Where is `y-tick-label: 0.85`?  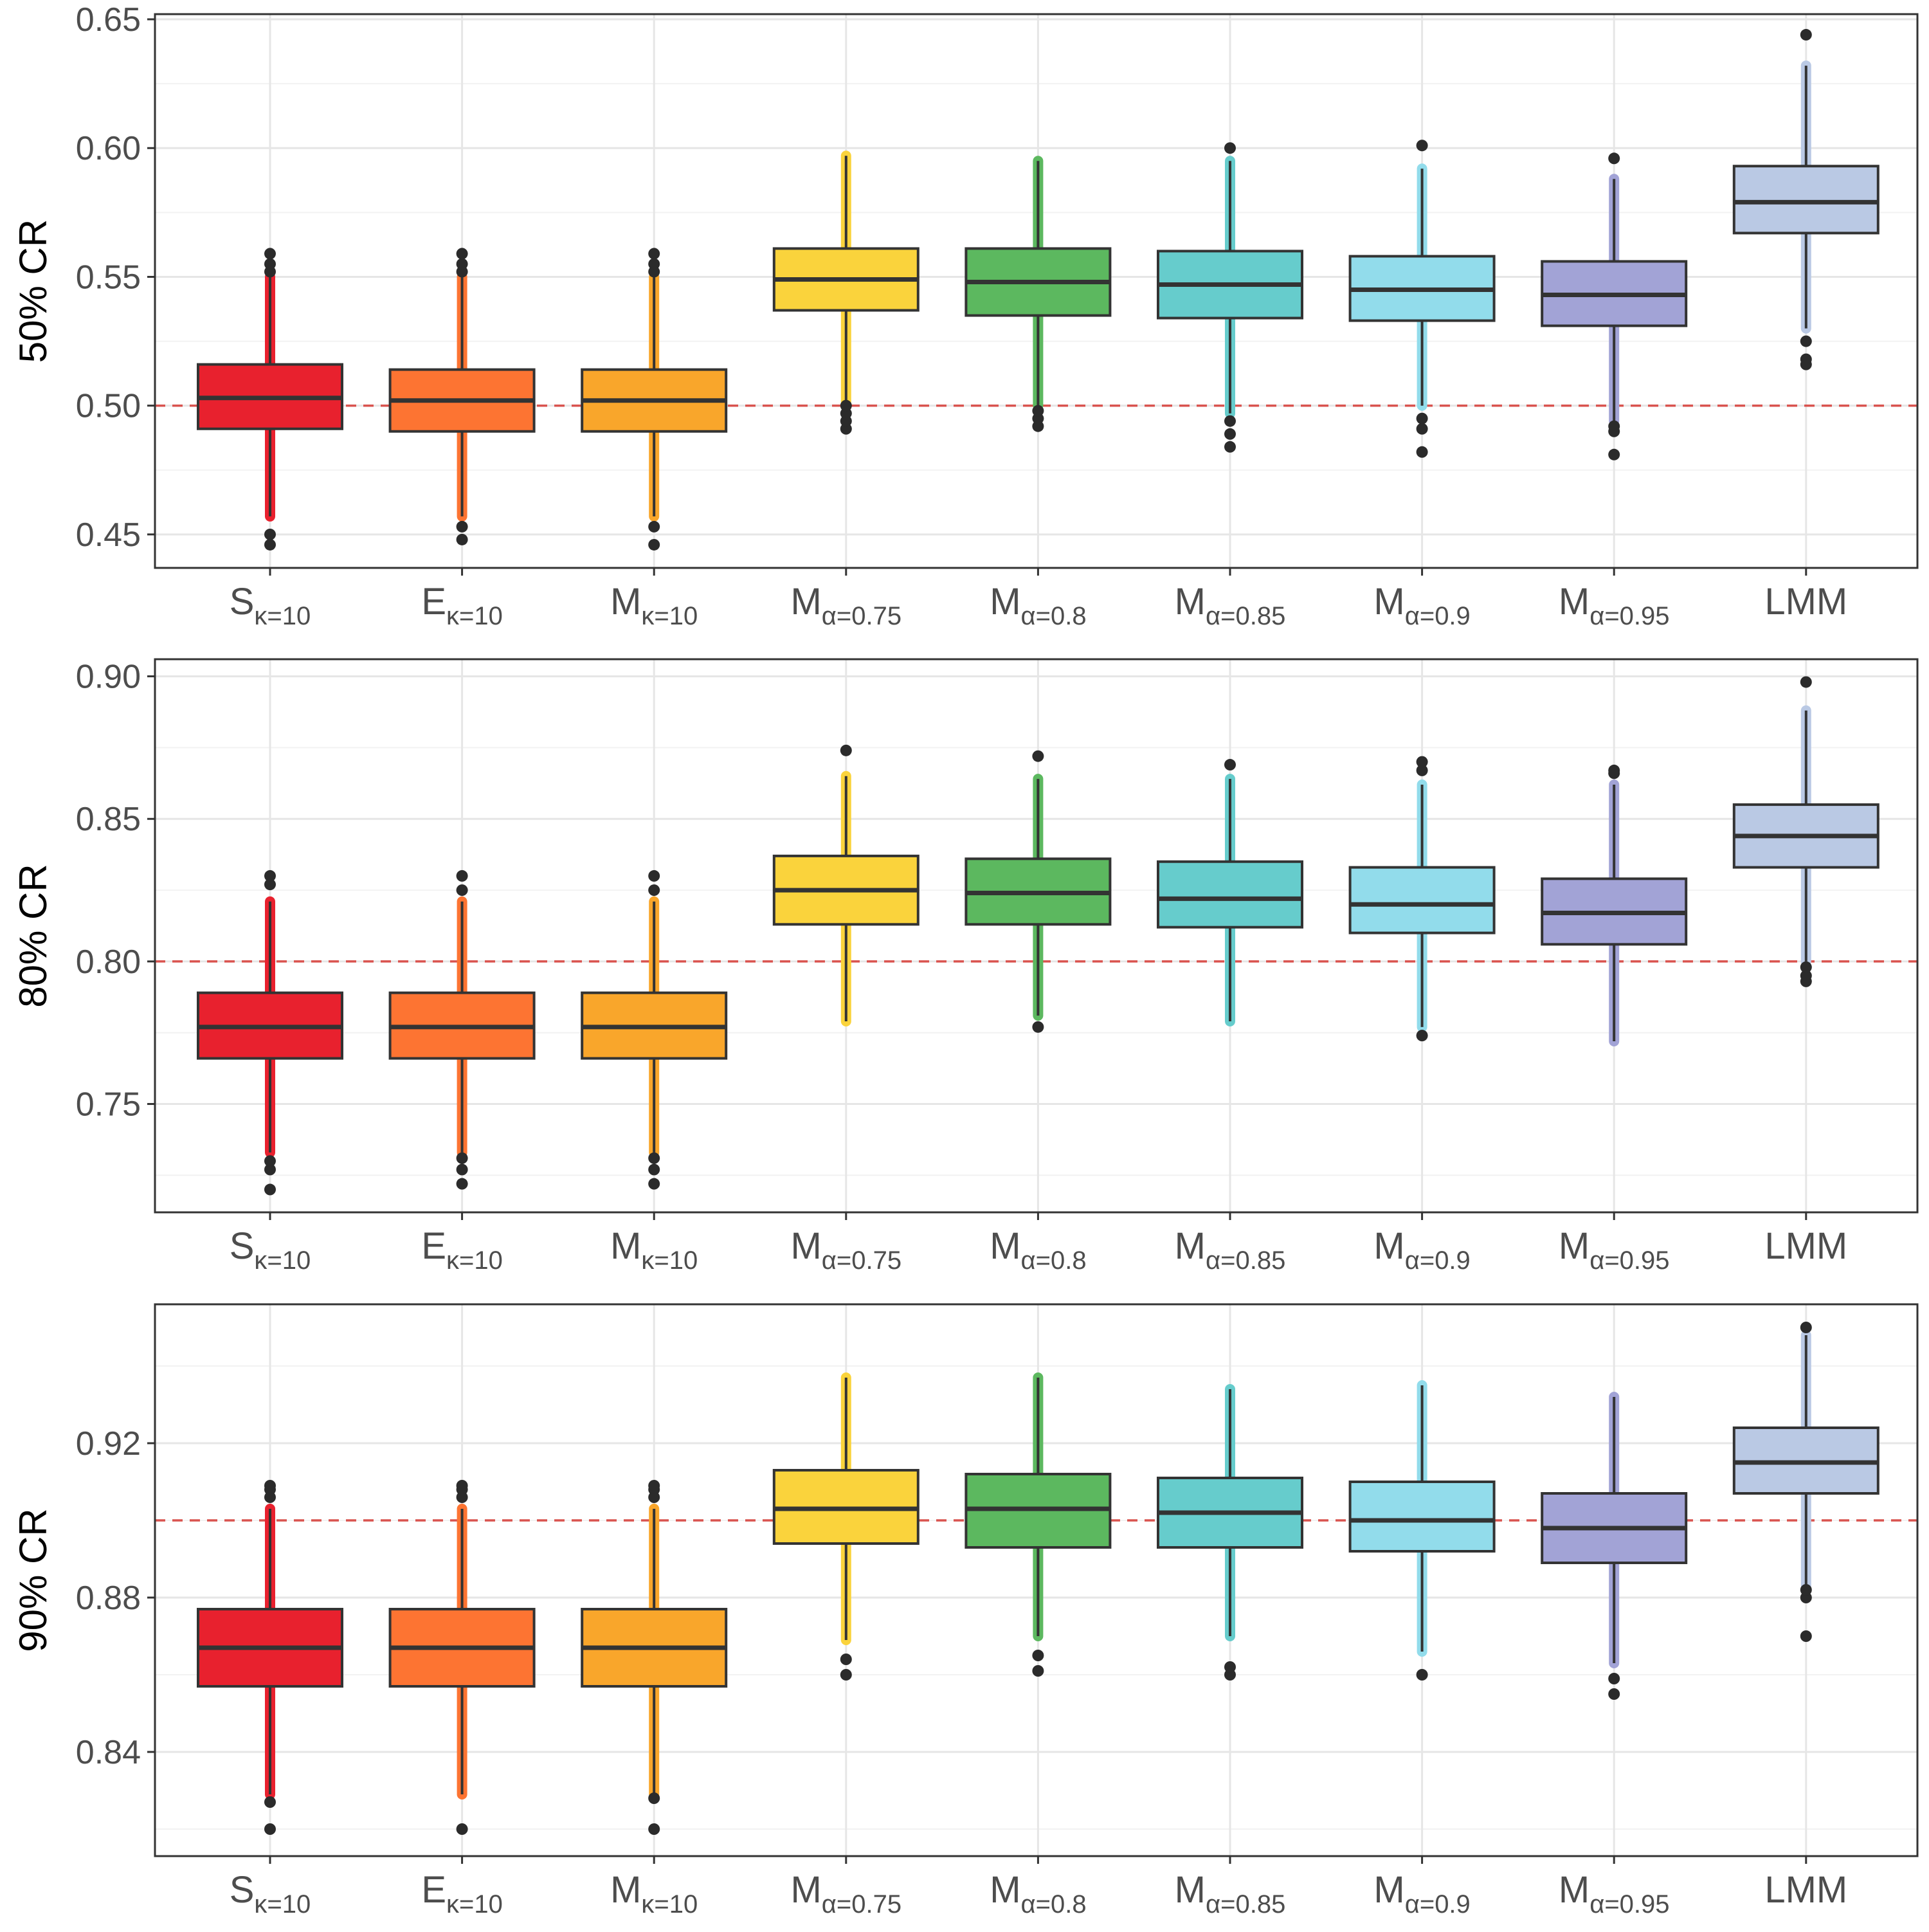 y-tick-label: 0.85 is located at coordinates (108, 820).